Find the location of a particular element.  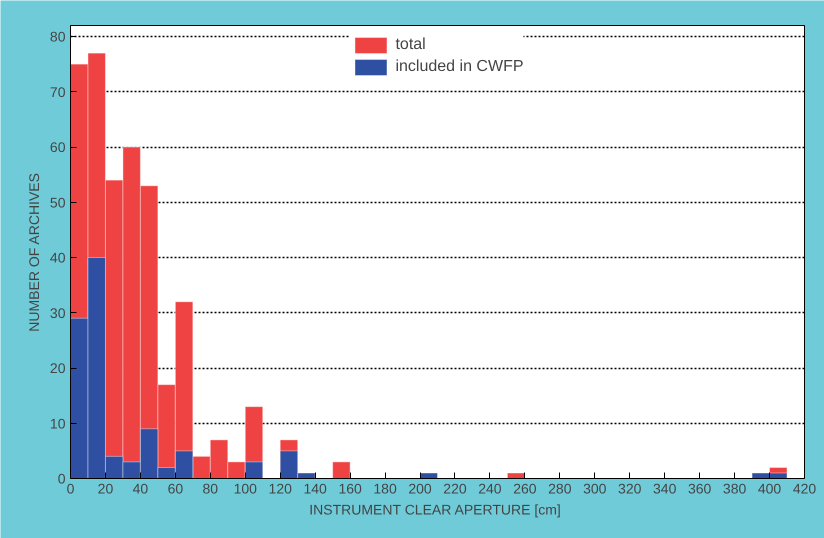

x-tick-label: 380 is located at coordinates (734, 488).